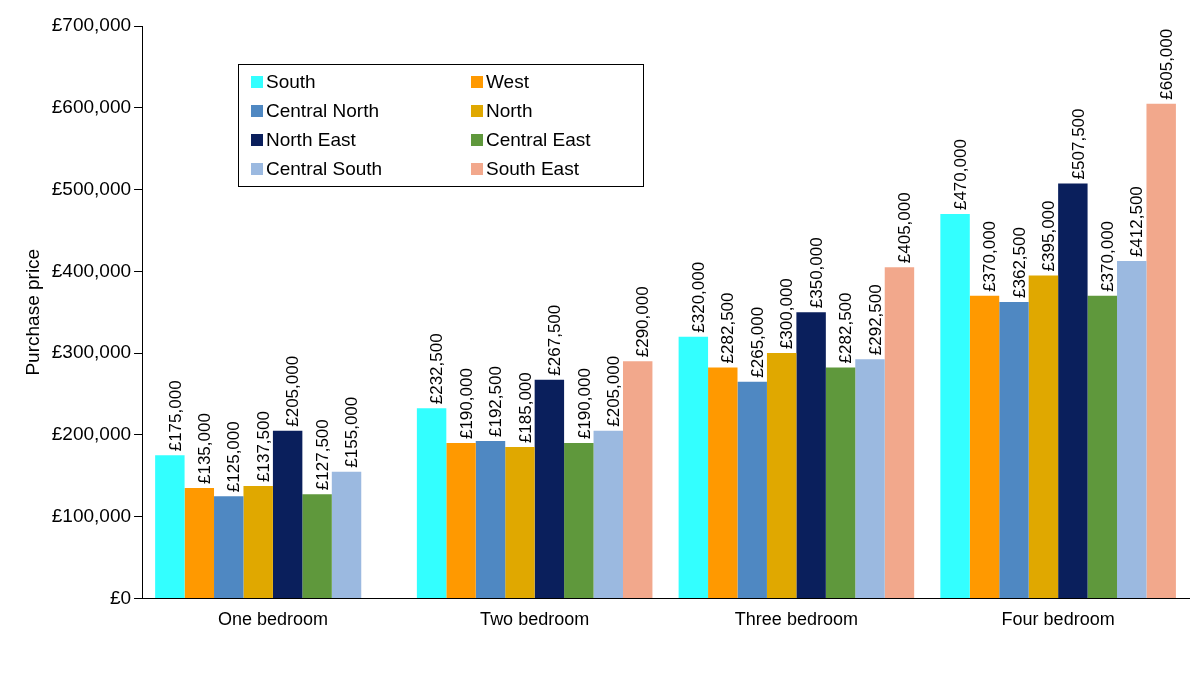 This screenshot has width=1203, height=682. I want to click on data-label: £362,500, so click(1019, 262).